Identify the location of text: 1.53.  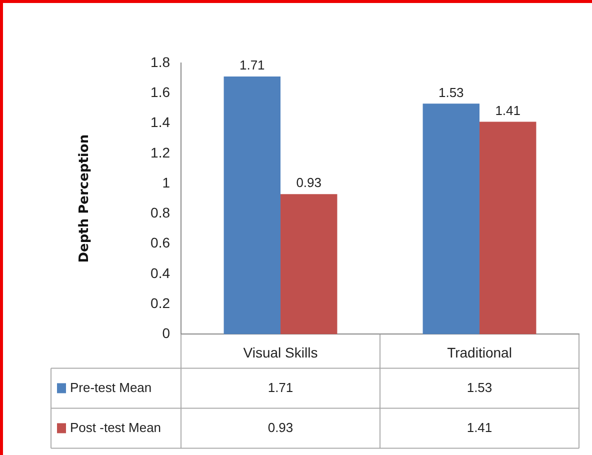
(479, 387).